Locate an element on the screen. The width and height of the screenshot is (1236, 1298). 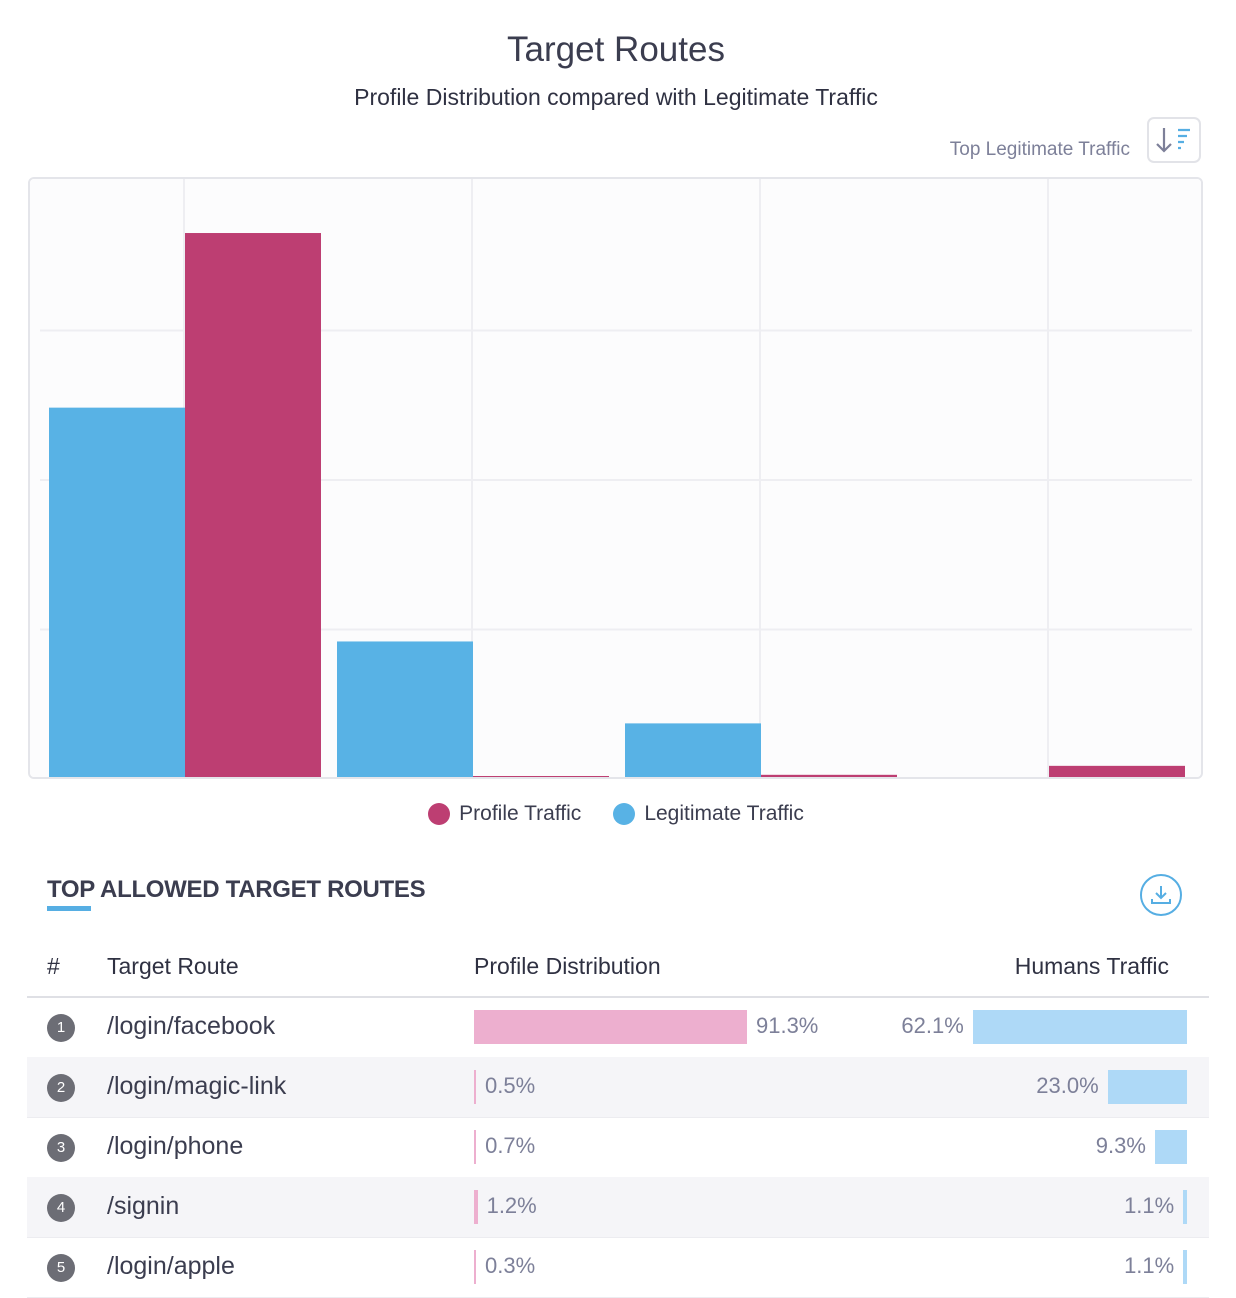
sort-button is located at coordinates (1174, 140).